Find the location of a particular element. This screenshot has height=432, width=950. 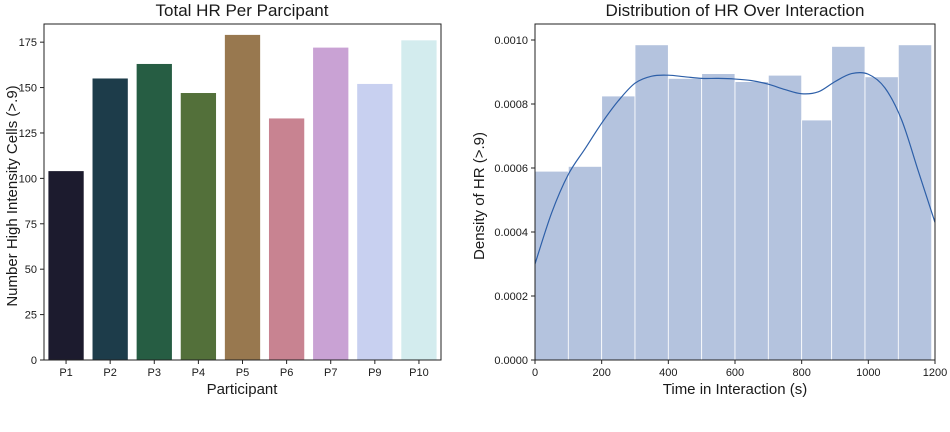

xtick-label: 200 is located at coordinates (601, 373).